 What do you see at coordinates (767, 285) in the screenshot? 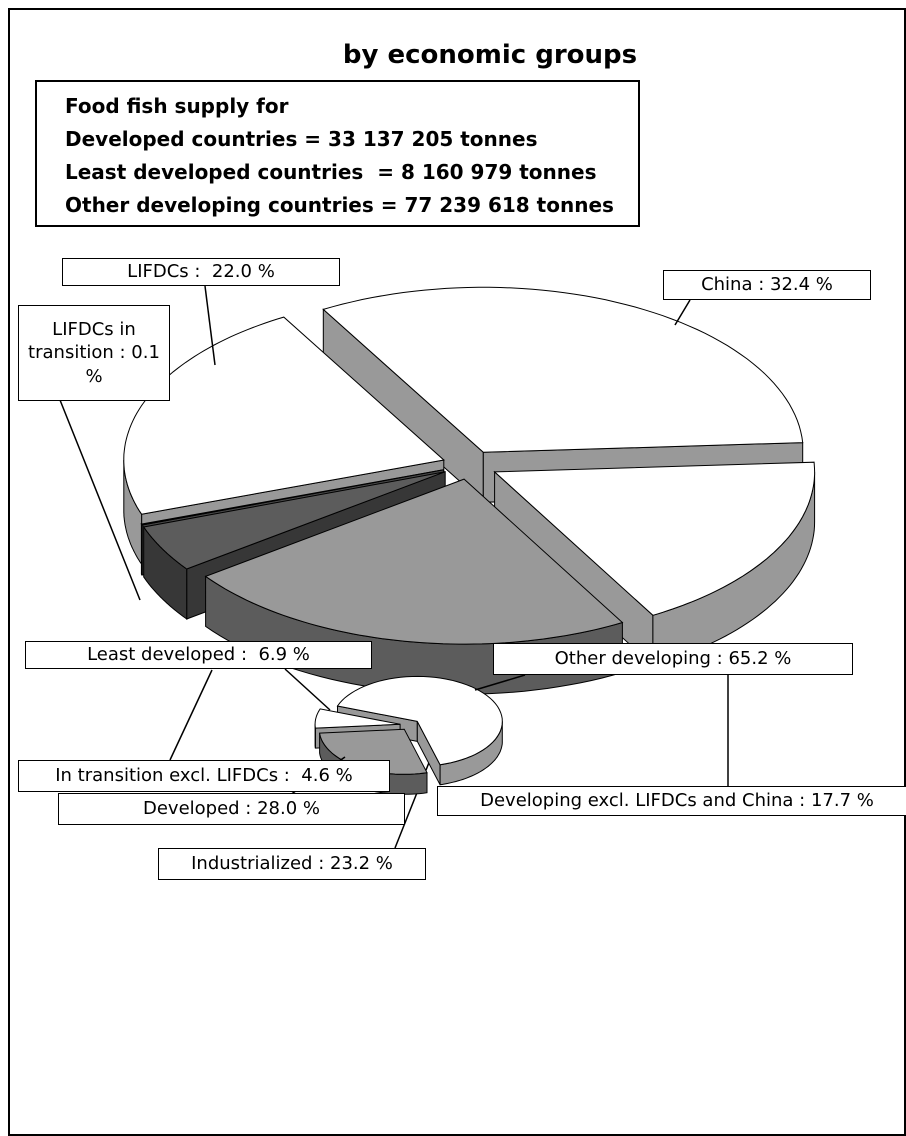
I see `data-label: China : 32.4 %` at bounding box center [767, 285].